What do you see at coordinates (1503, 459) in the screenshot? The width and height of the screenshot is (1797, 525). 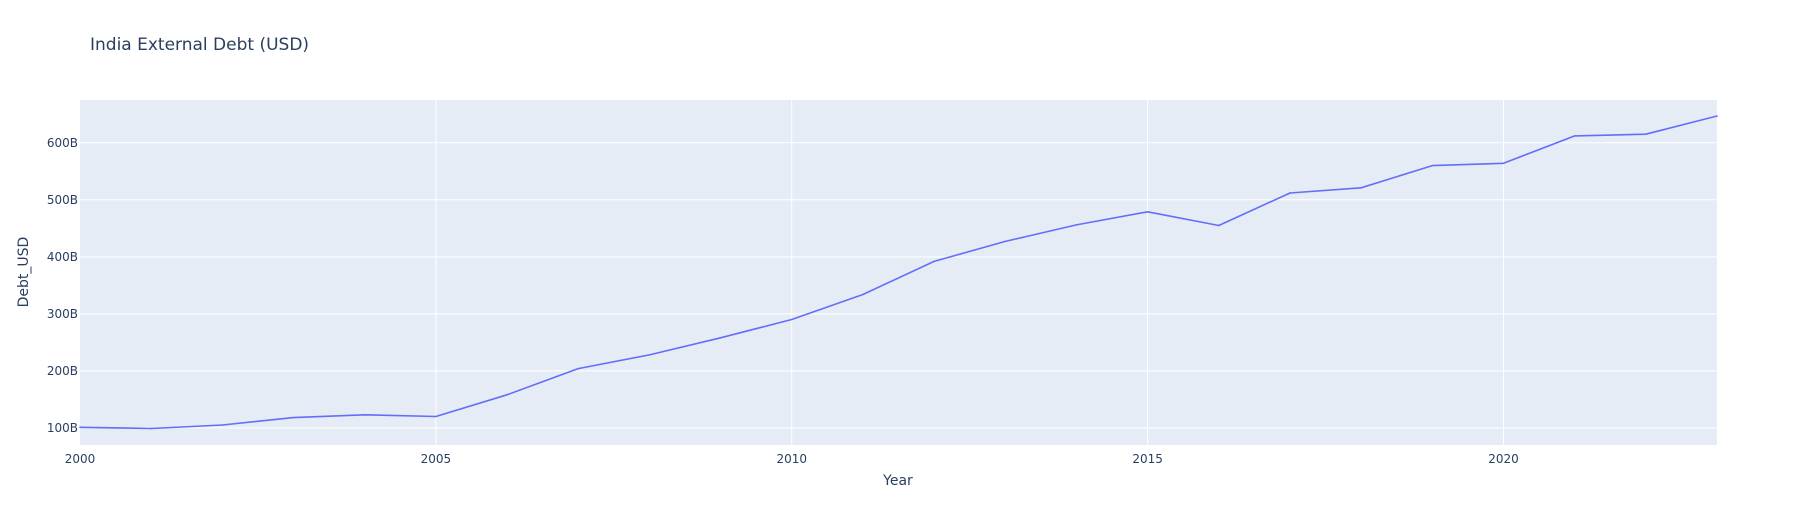 I see `x-tick-label: 2020` at bounding box center [1503, 459].